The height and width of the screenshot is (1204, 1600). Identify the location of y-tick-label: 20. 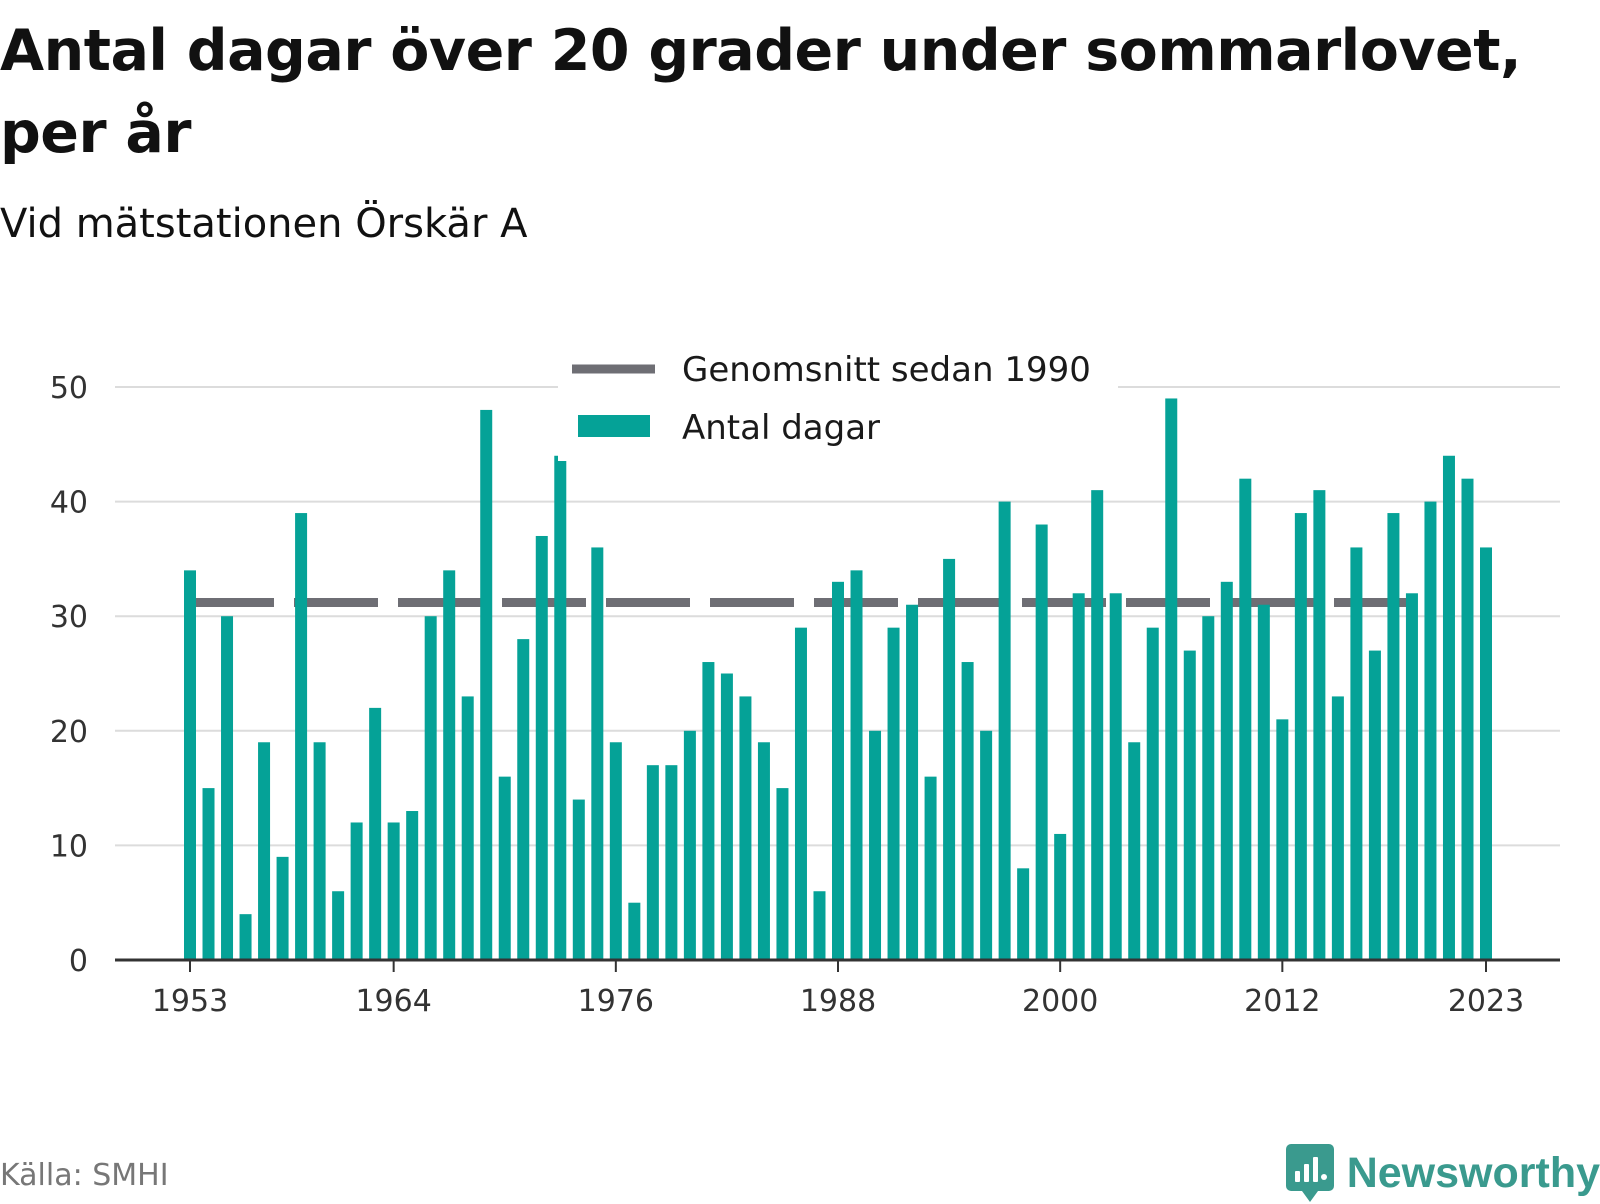
(69, 732).